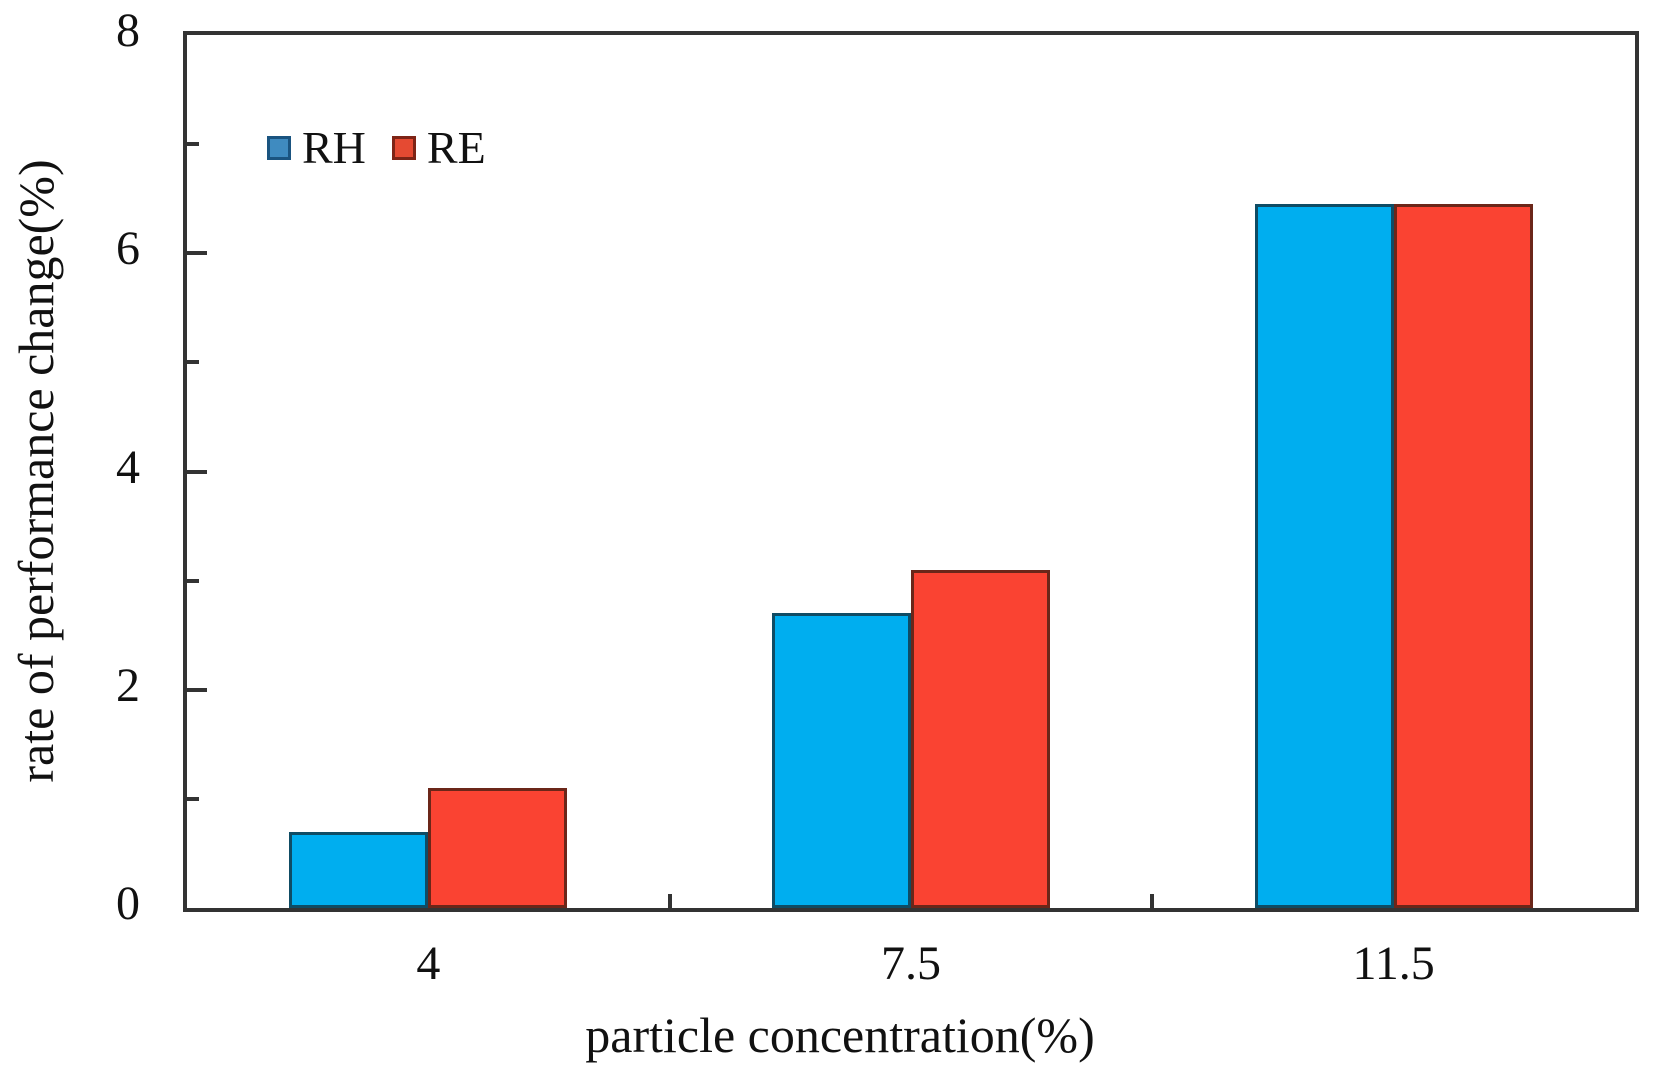  What do you see at coordinates (403, 148) in the screenshot?
I see `legend-swatch-re-icon` at bounding box center [403, 148].